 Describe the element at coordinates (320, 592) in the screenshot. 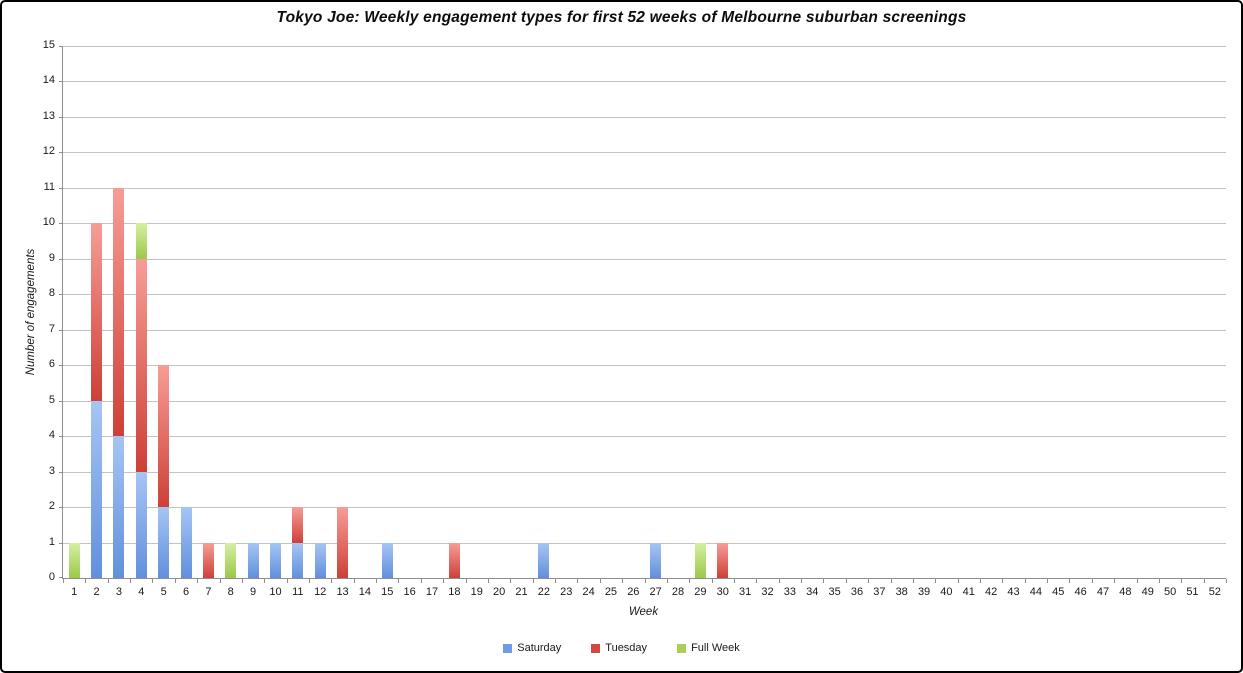

I see `x-tick-label: 12` at that location.